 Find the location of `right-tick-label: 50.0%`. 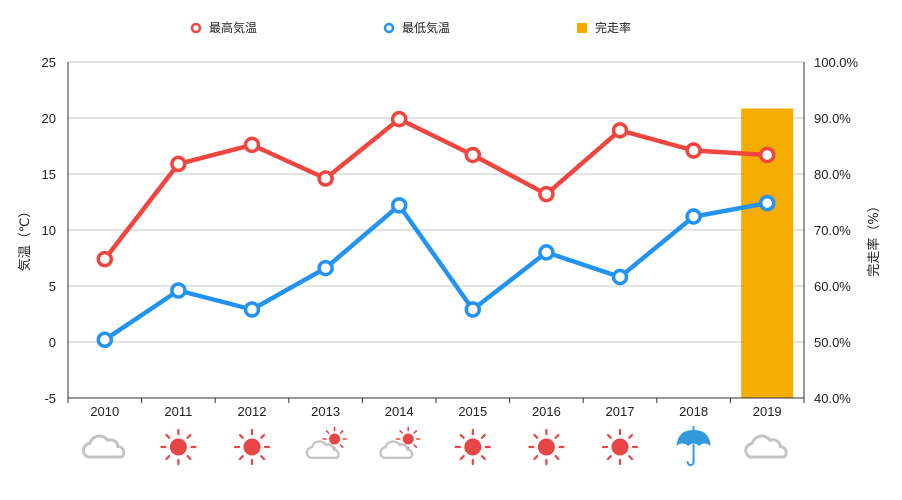

right-tick-label: 50.0% is located at coordinates (832, 342).